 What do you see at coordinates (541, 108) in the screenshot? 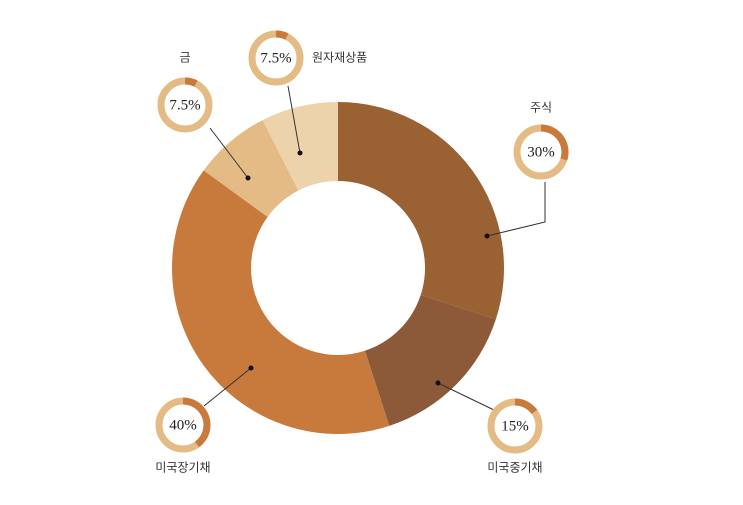
I see `category-label: 주식` at bounding box center [541, 108].